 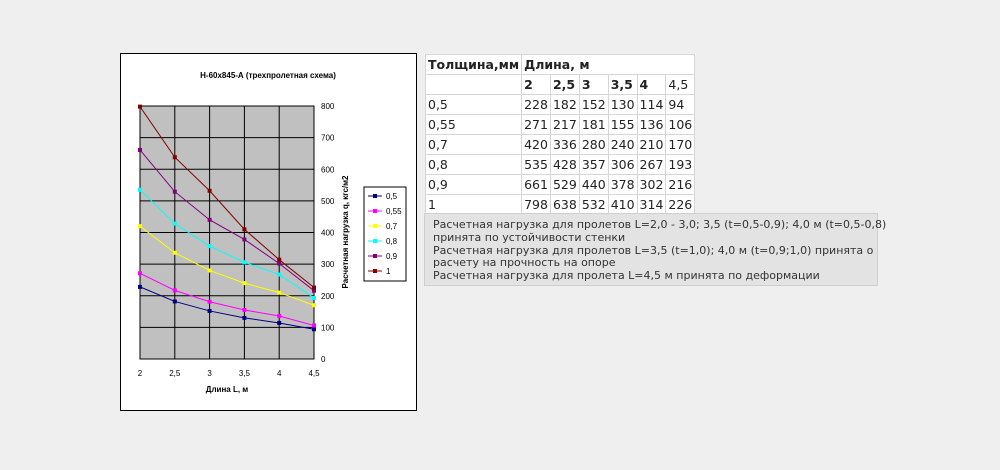 What do you see at coordinates (473, 164) in the screenshot?
I see `thickness-cell: 0,8` at bounding box center [473, 164].